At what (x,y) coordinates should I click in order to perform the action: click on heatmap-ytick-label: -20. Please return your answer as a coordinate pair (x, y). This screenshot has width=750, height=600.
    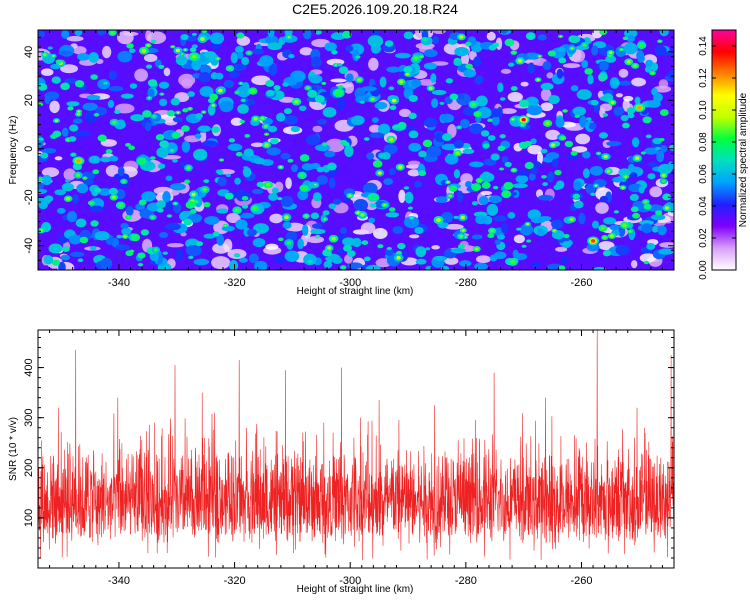
    Looking at the image, I should click on (29, 197).